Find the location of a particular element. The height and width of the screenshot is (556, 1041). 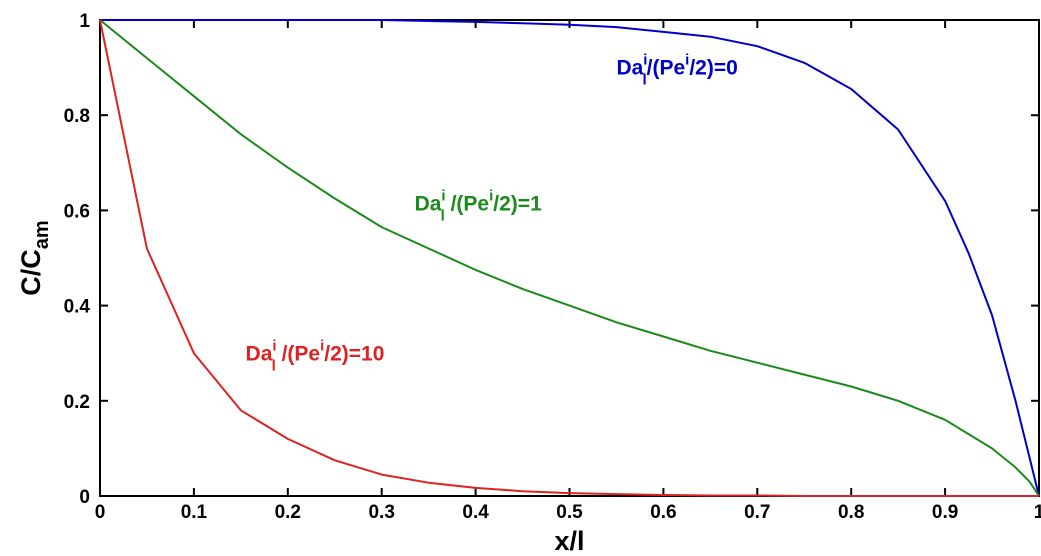

y-axis-label-sub: am is located at coordinates (42, 234).